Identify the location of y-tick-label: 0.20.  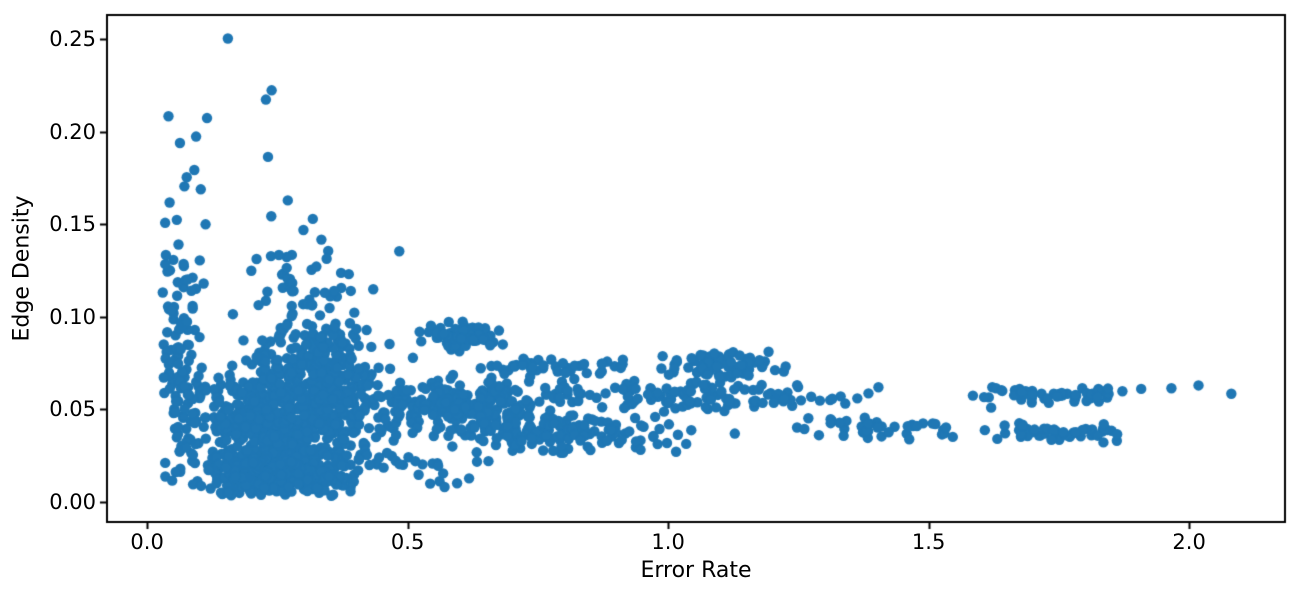
(72, 131).